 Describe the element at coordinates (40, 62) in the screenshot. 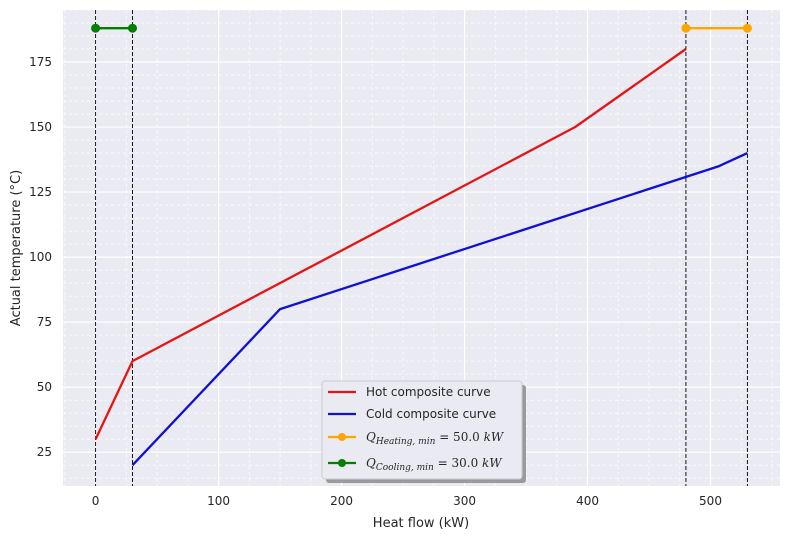

I see `y-tick-label: 175` at that location.